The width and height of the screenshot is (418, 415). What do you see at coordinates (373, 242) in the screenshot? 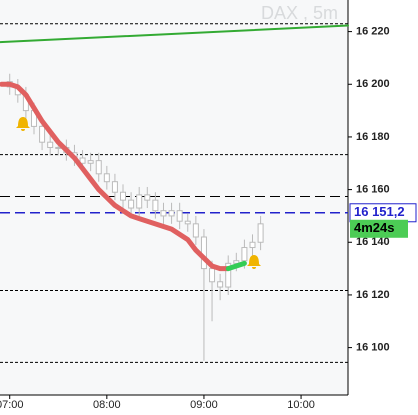
I see `y-tick-label: 16 140` at bounding box center [373, 242].